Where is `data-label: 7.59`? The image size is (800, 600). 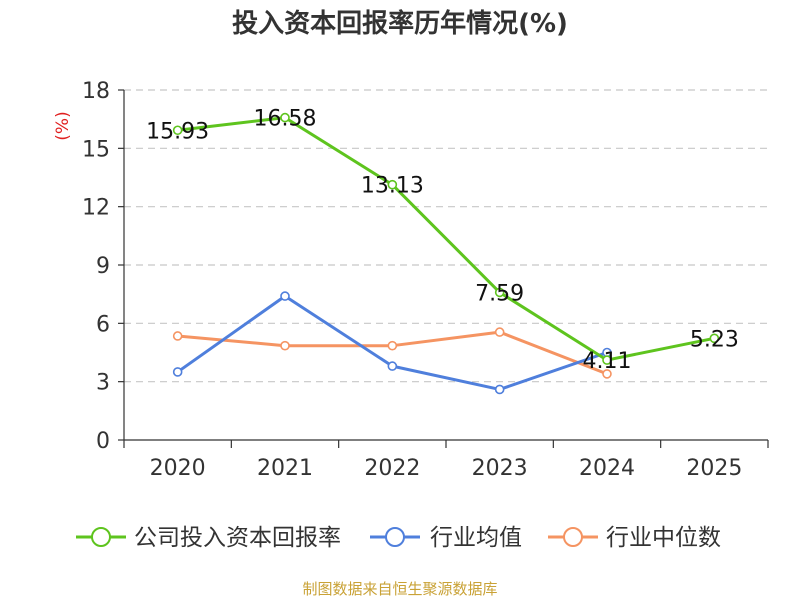 data-label: 7.59 is located at coordinates (499, 293).